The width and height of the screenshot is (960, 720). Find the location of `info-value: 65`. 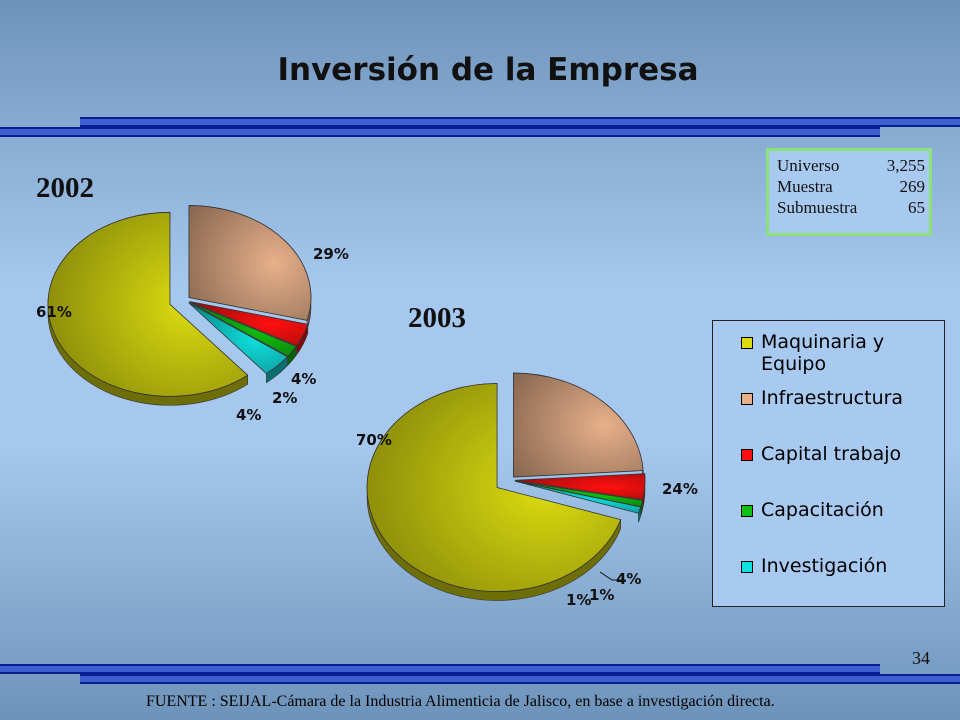

info-value: 65 is located at coordinates (916, 207).